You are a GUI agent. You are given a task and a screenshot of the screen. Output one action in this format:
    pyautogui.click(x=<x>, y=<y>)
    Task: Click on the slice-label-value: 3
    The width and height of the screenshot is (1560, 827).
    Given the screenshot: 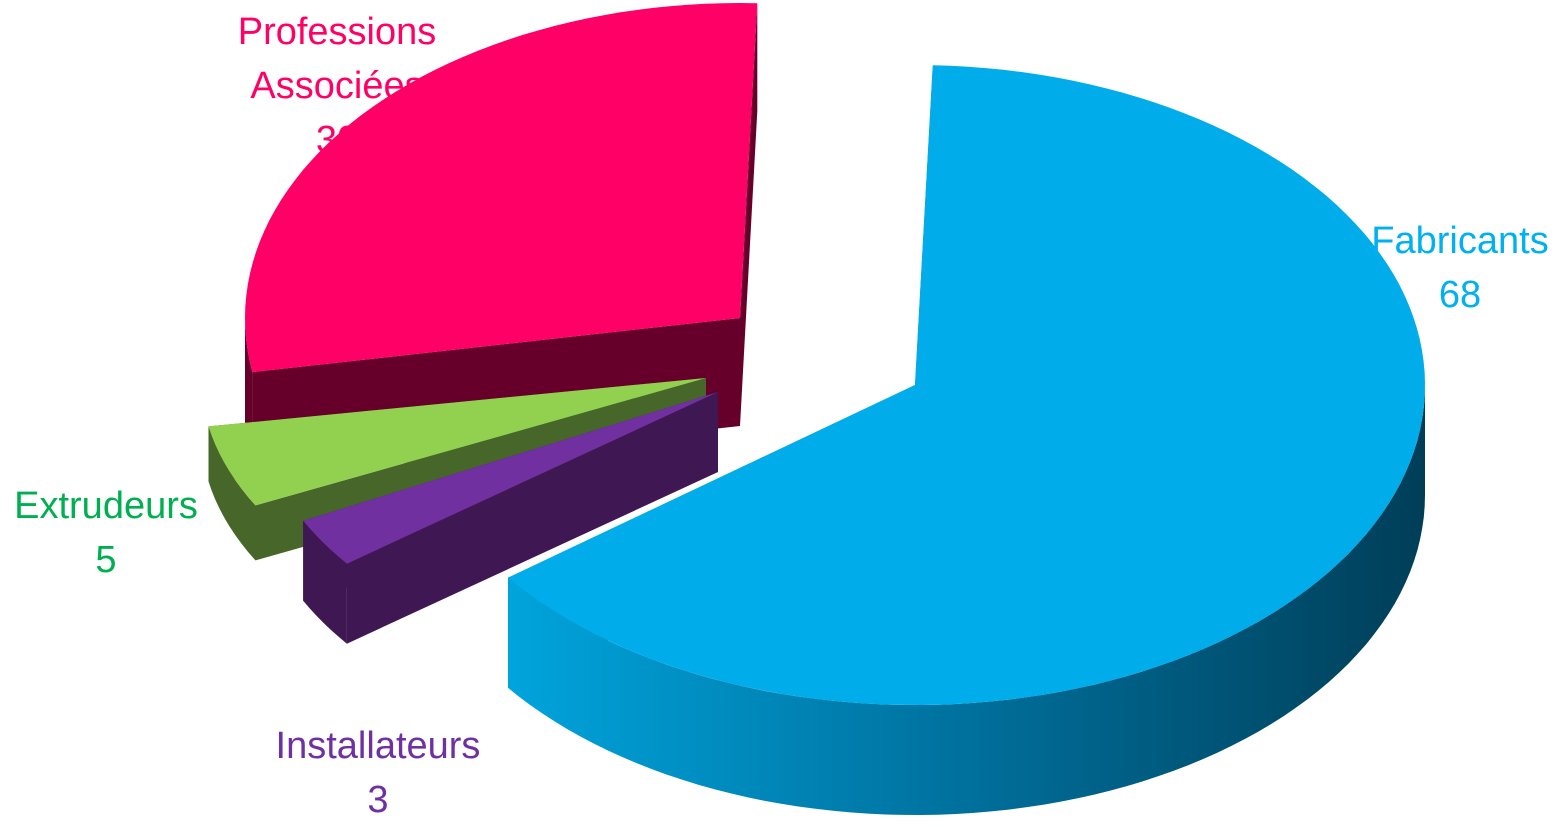 What is the action you would take?
    pyautogui.click(x=378, y=800)
    